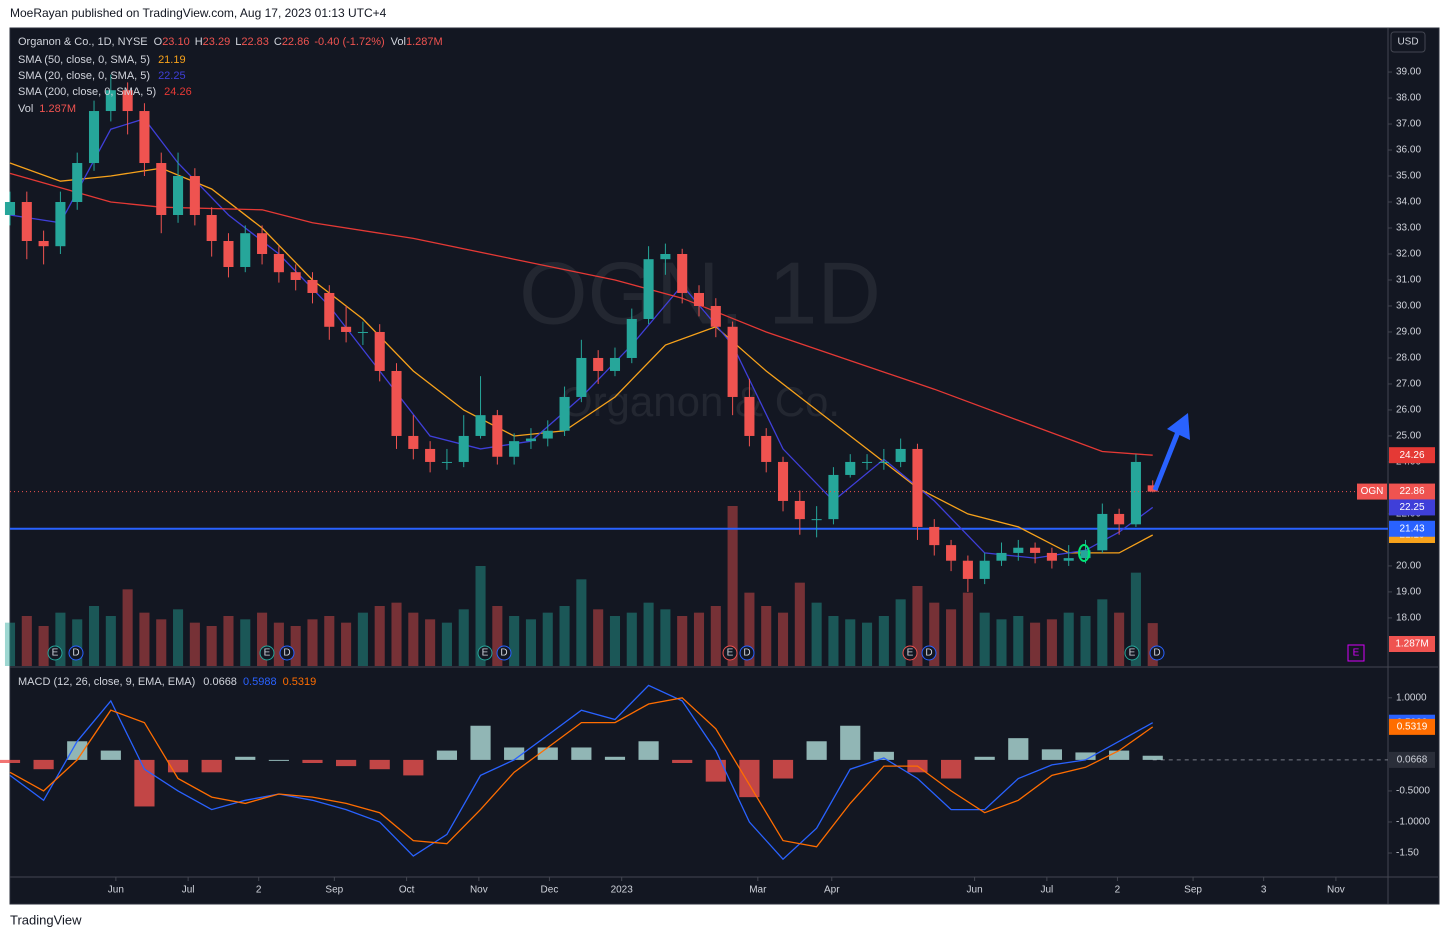  I want to click on macd-line, so click(581, 772).